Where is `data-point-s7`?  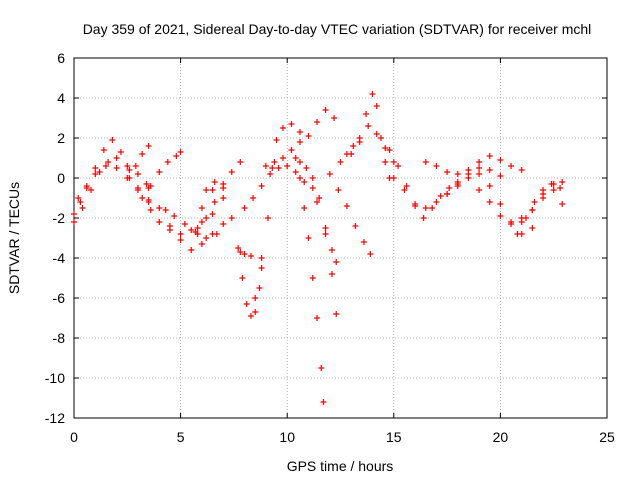 data-point-s7 is located at coordinates (180, 152).